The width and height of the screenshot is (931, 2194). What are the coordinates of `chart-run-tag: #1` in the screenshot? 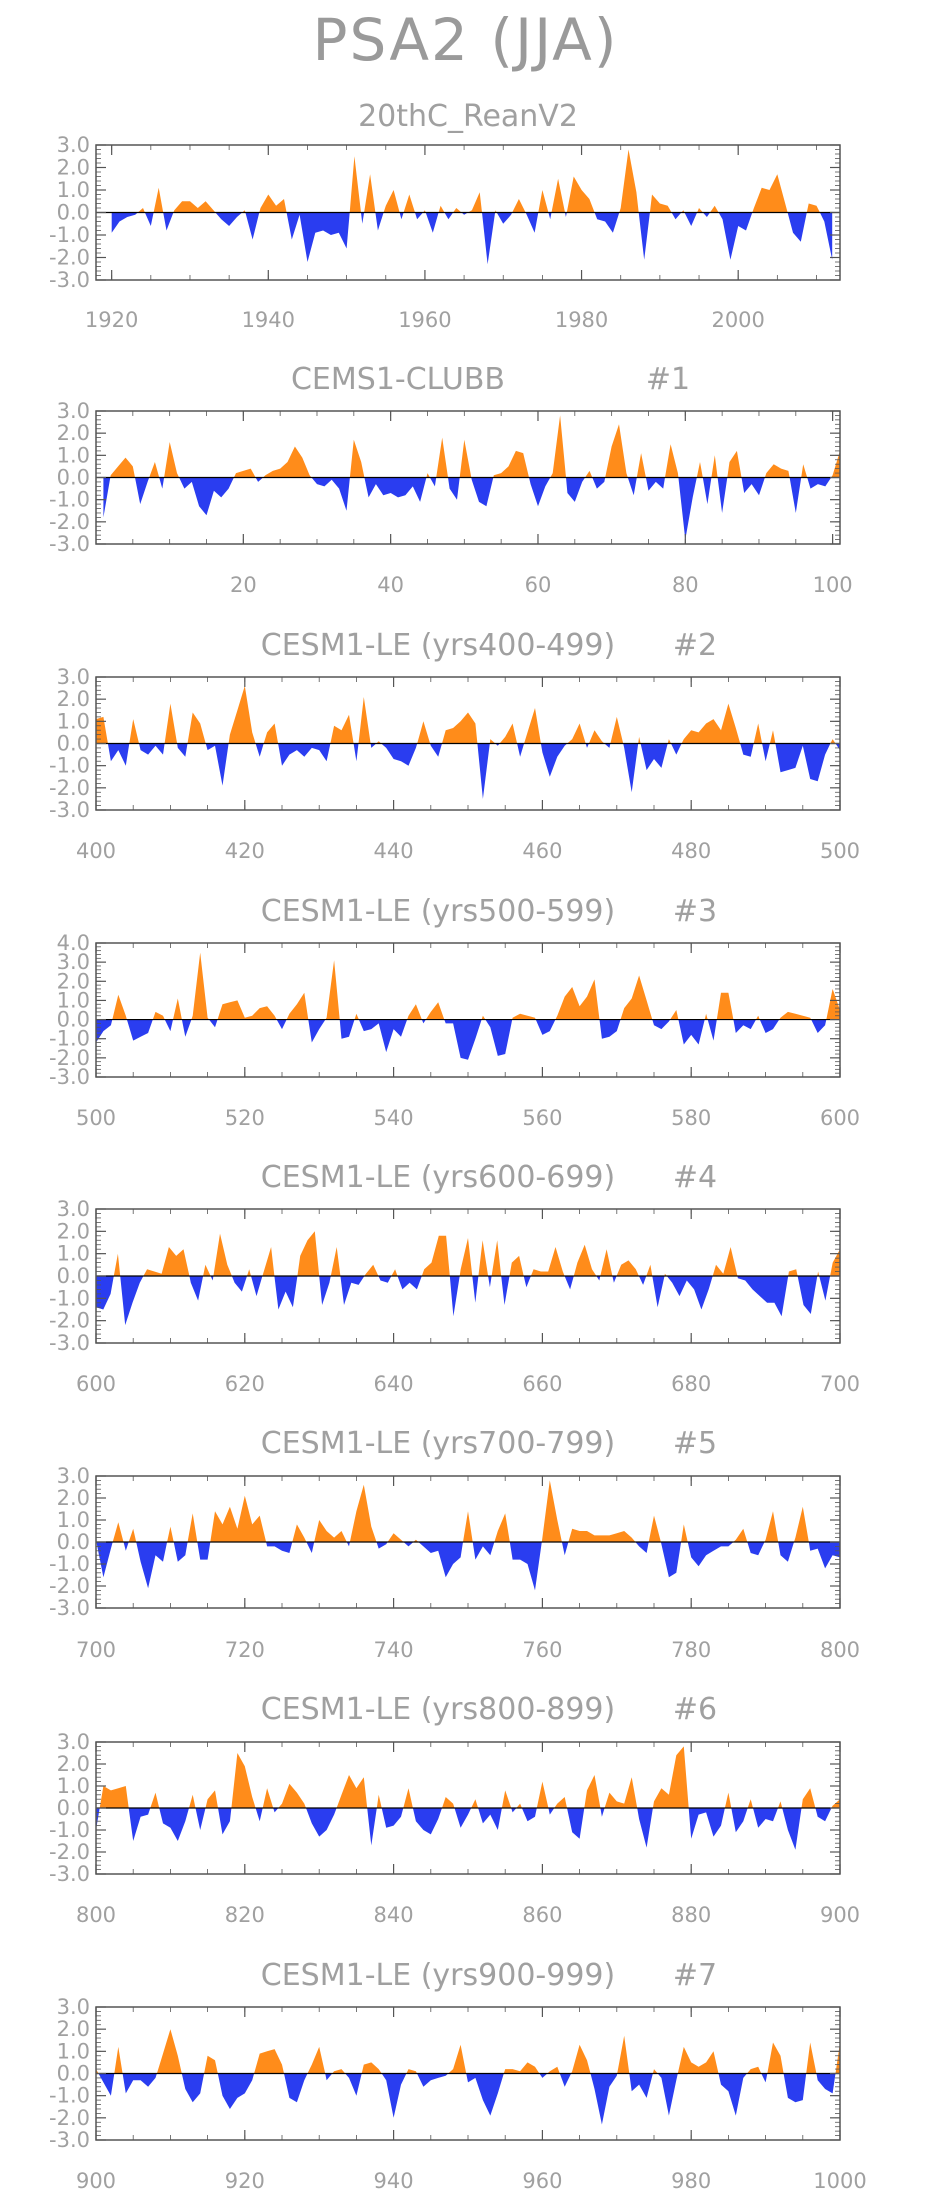 It's located at (668, 379).